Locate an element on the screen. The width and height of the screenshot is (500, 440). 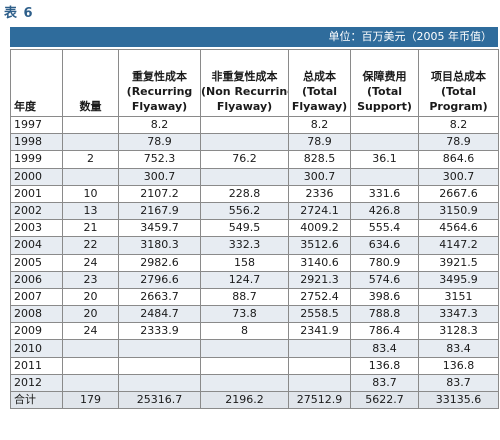
support-cell: 331.6 is located at coordinates (384, 193).